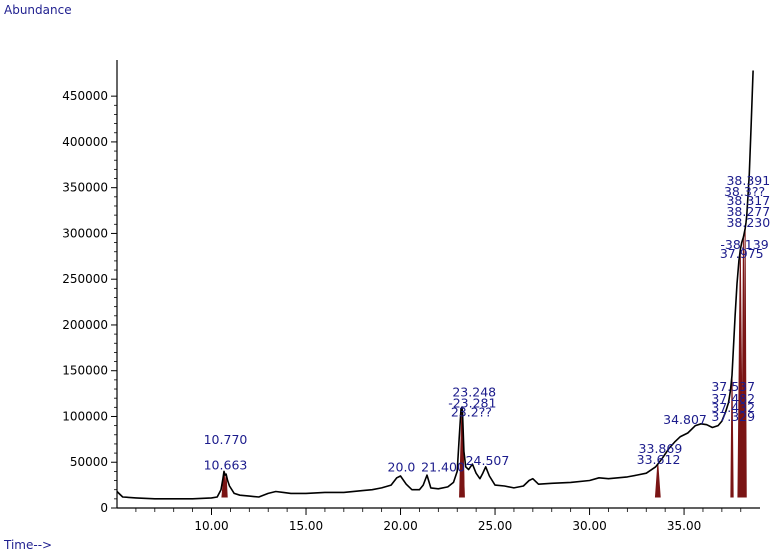  I want to click on y-tick-label: 50000, so click(89, 462).